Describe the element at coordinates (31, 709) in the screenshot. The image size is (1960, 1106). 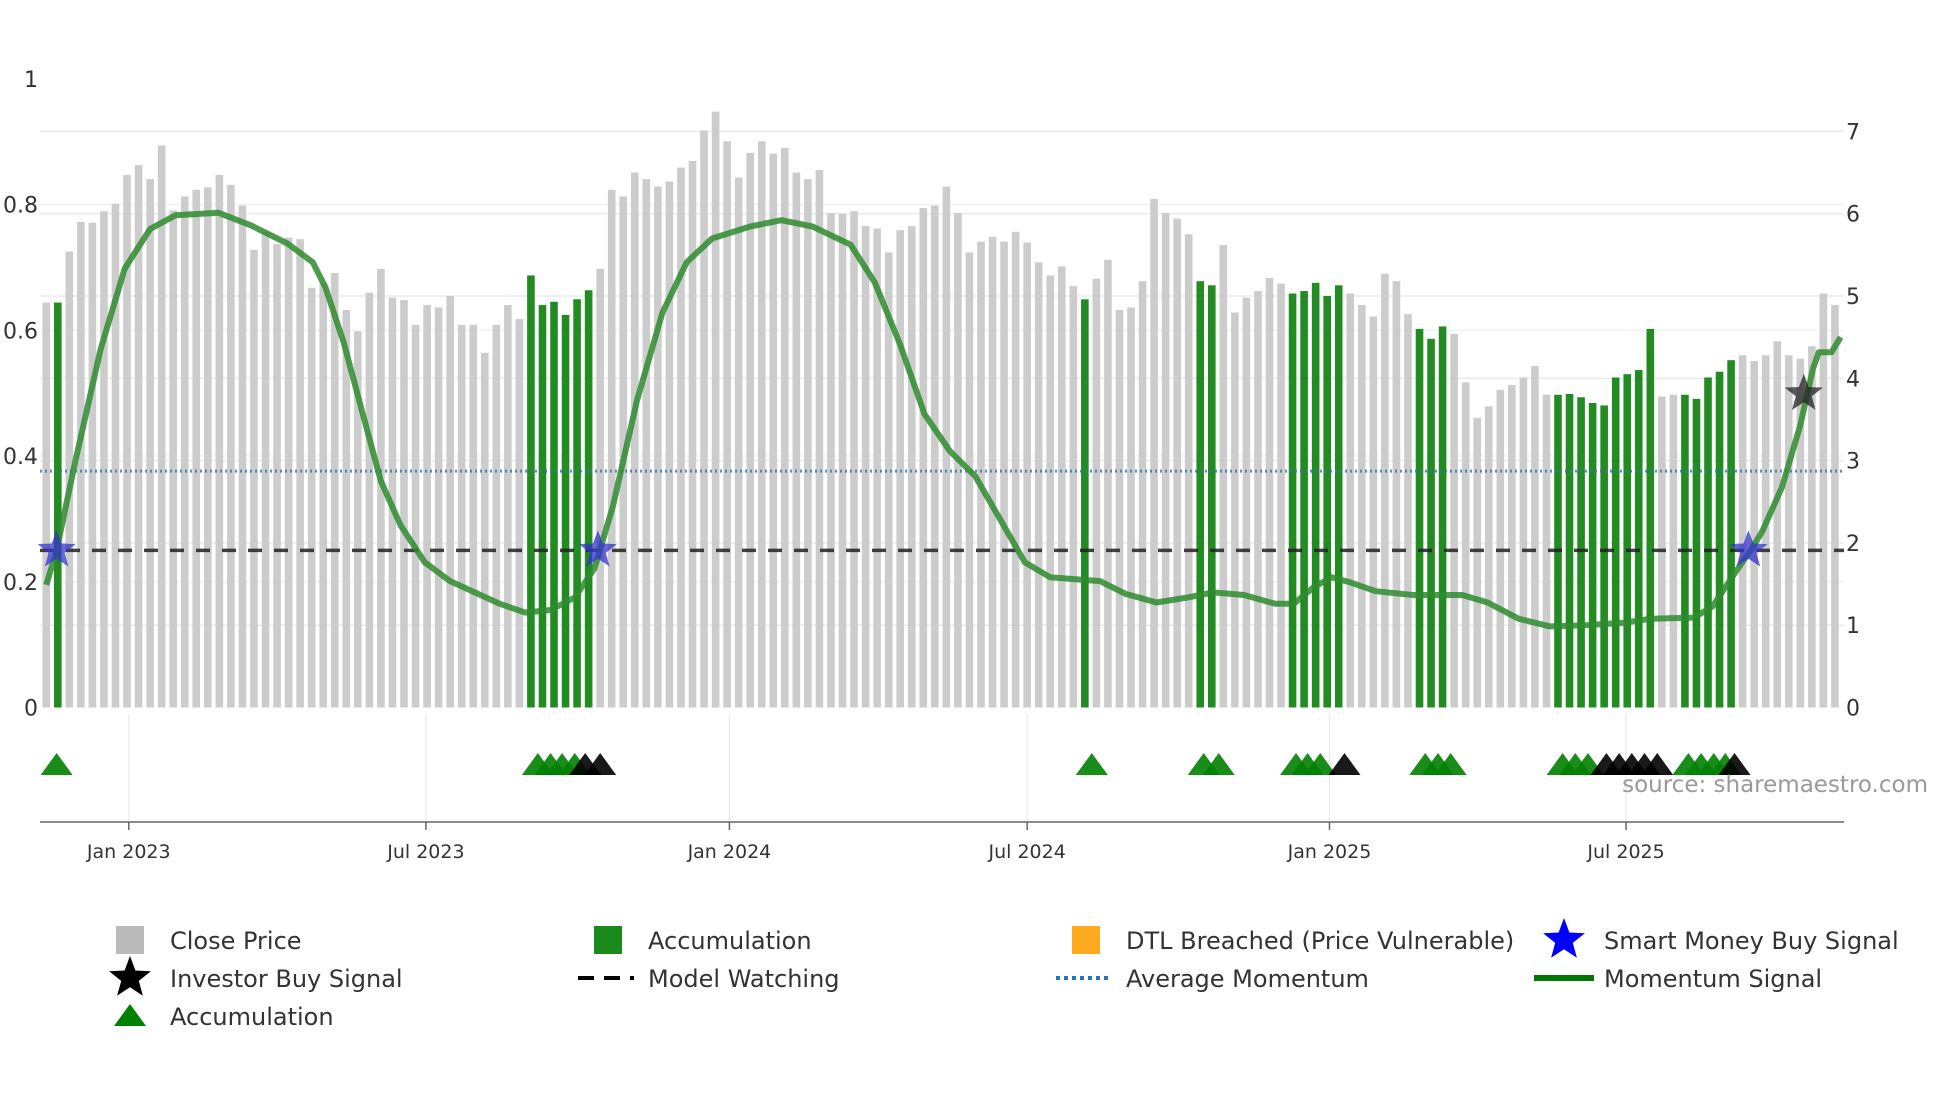
I see `left-axis-tick-label: 0` at that location.